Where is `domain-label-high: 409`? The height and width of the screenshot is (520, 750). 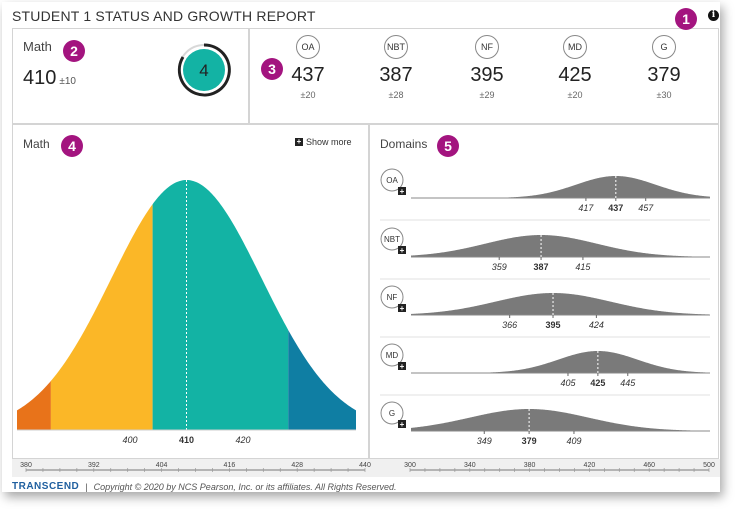 domain-label-high: 409 is located at coordinates (573, 441).